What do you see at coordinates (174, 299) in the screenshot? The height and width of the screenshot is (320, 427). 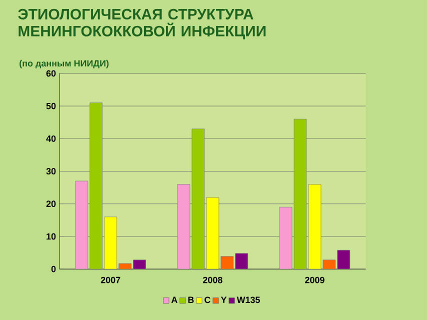 I see `legend-label: A` at bounding box center [174, 299].